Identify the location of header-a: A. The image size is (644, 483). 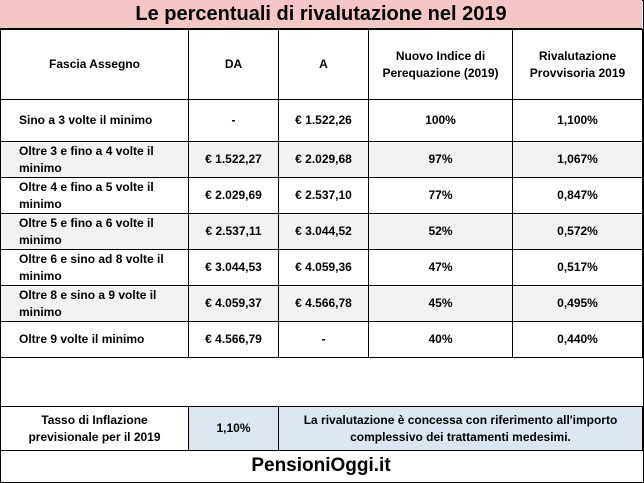
(323, 64).